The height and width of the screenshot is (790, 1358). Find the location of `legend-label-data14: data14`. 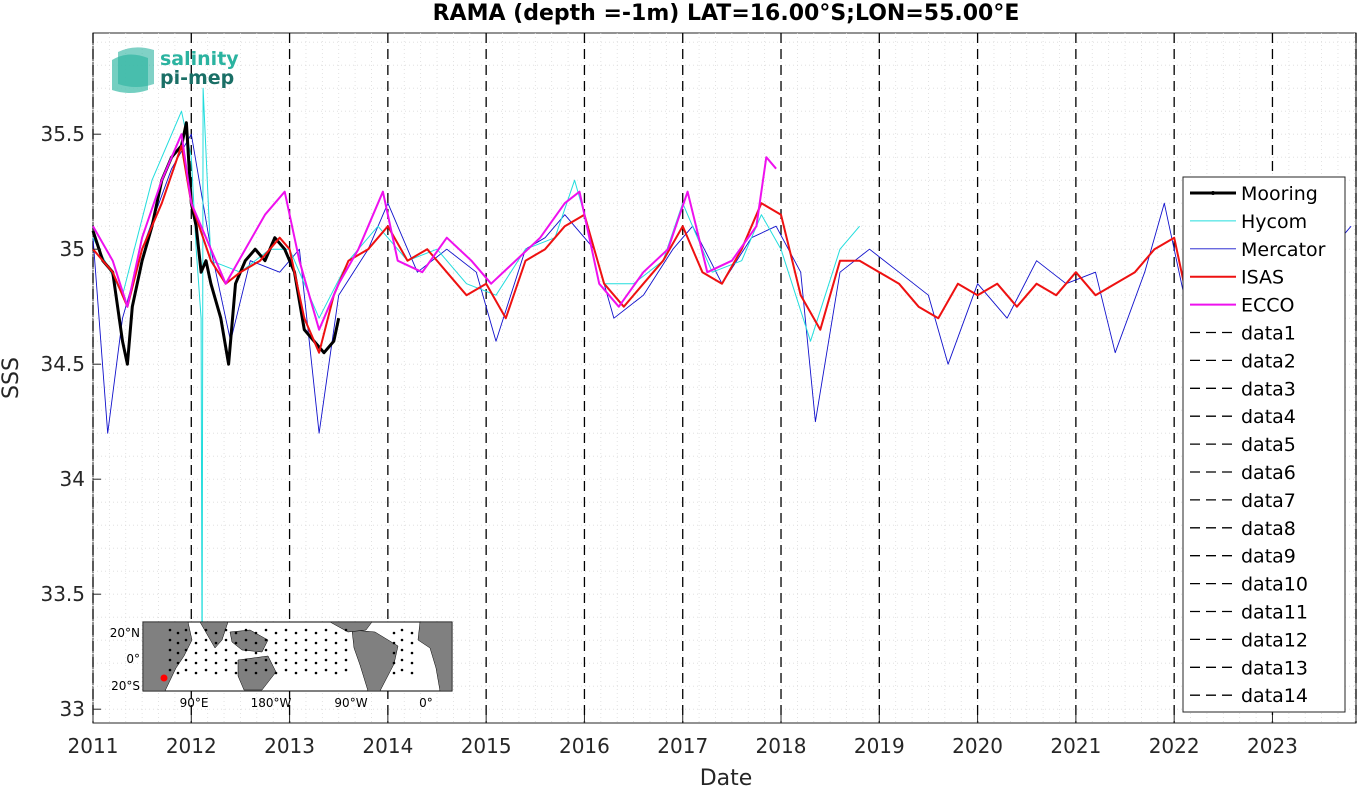

legend-label-data14: data14 is located at coordinates (1274, 696).